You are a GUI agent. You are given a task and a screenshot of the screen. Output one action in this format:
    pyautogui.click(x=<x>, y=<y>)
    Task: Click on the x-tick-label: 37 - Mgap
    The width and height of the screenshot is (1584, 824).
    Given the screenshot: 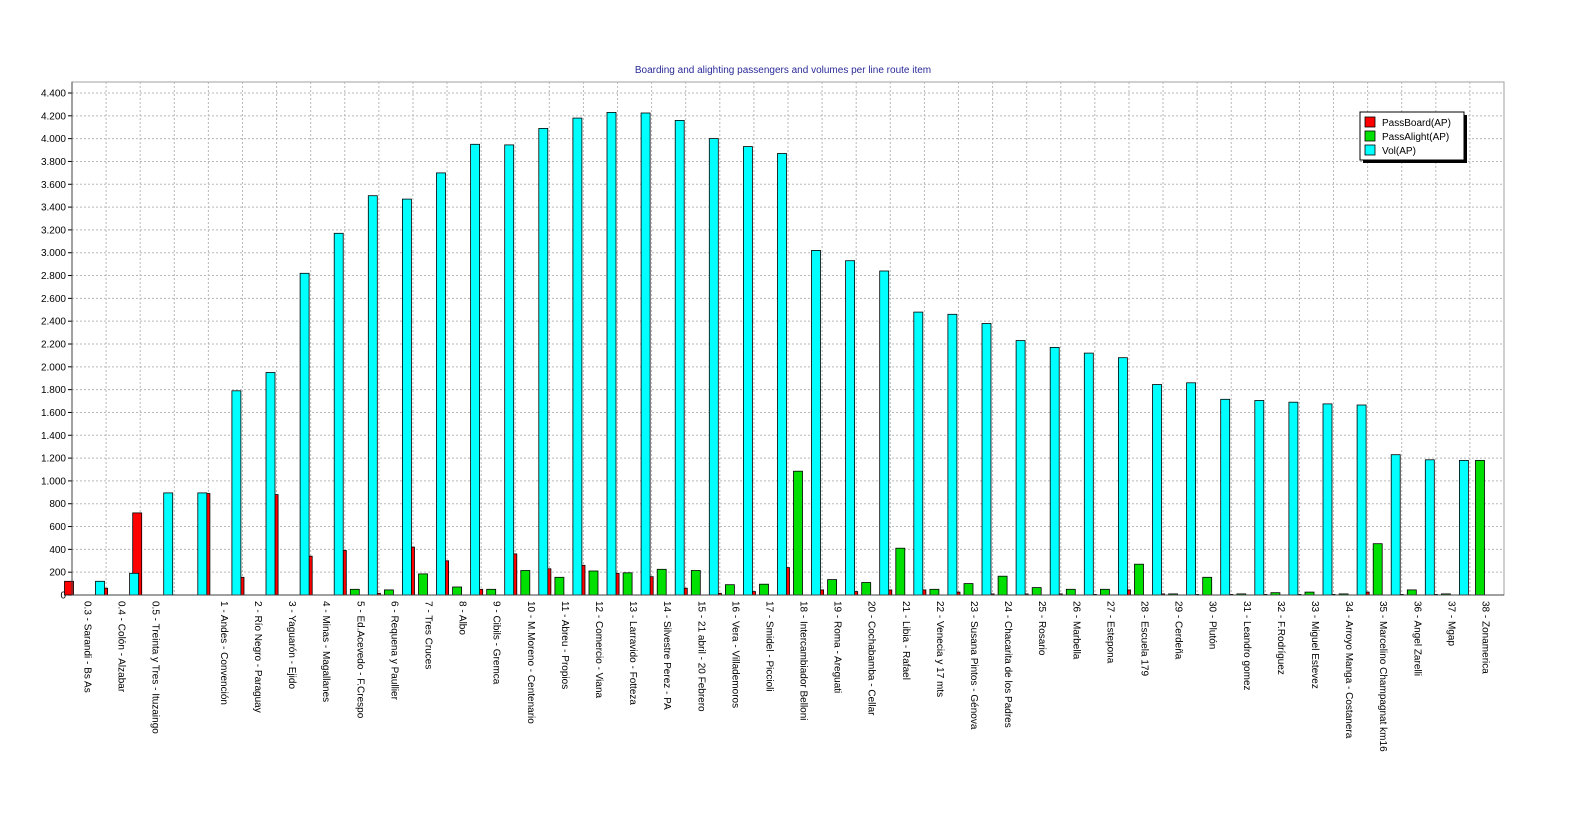 What is the action you would take?
    pyautogui.click(x=1450, y=623)
    